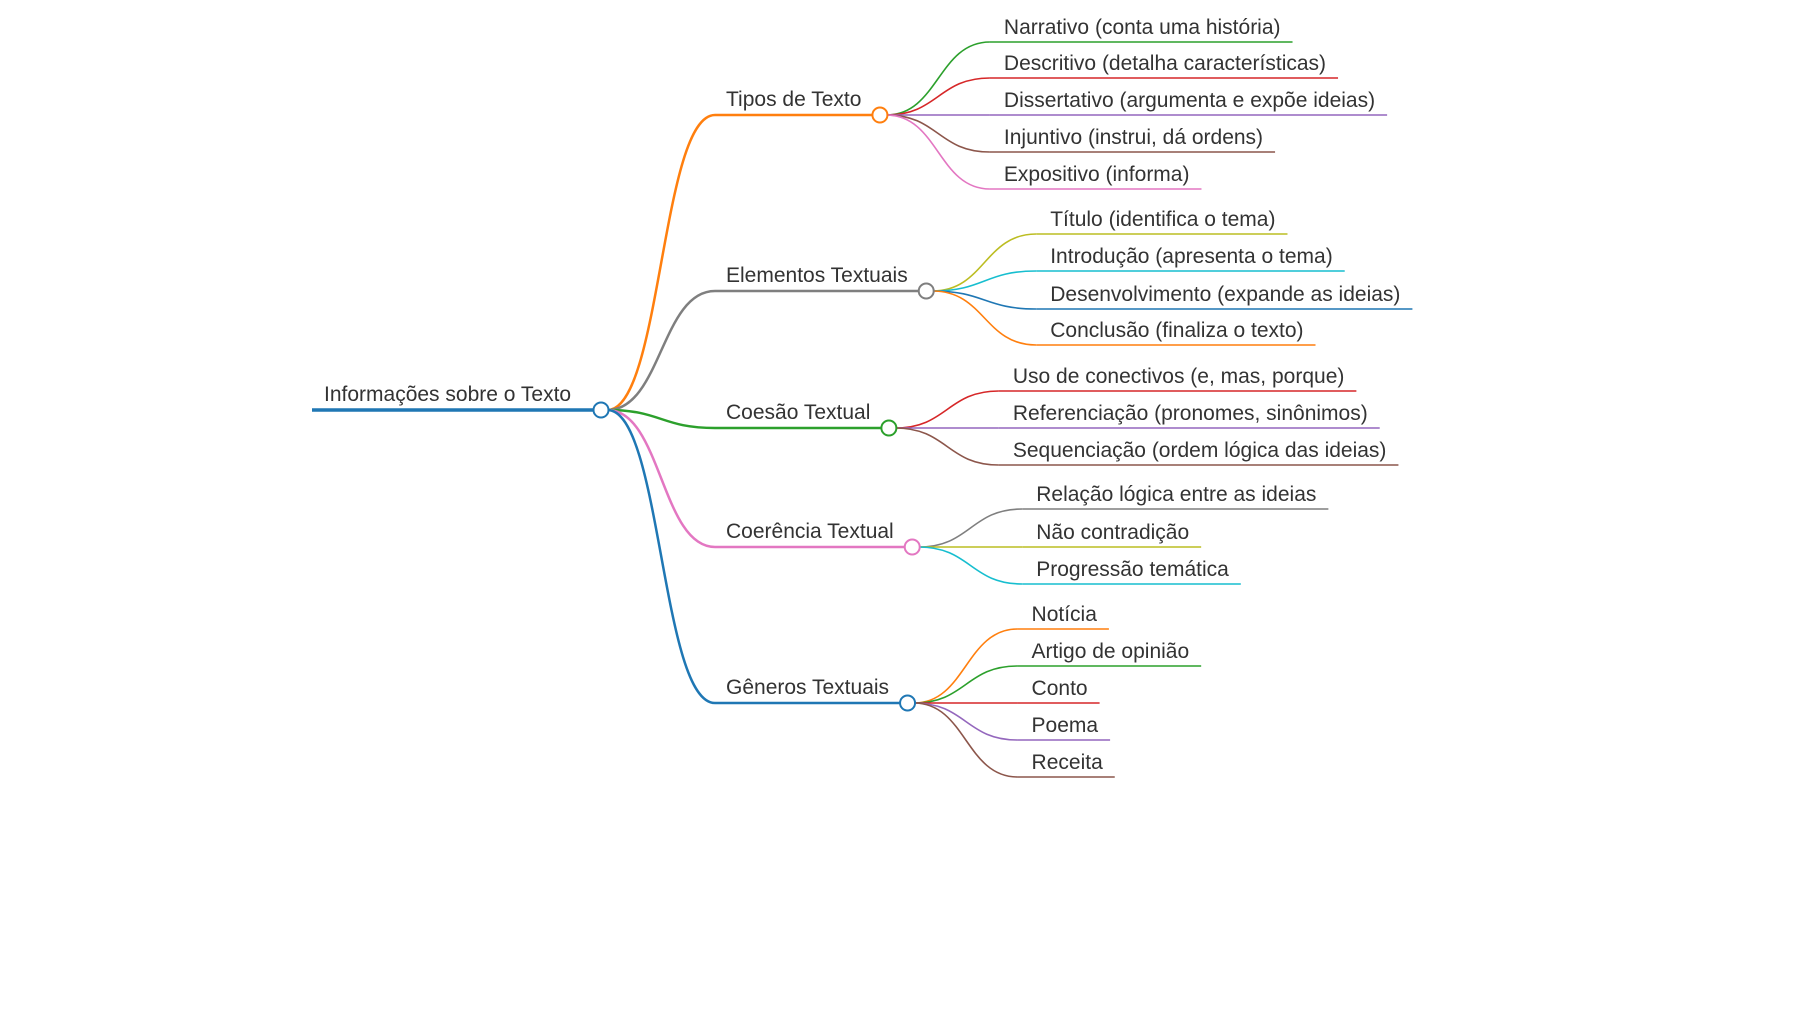 The image size is (1800, 1012). I want to click on leaf-label: Introdução (apresenta o tema), so click(1191, 256).